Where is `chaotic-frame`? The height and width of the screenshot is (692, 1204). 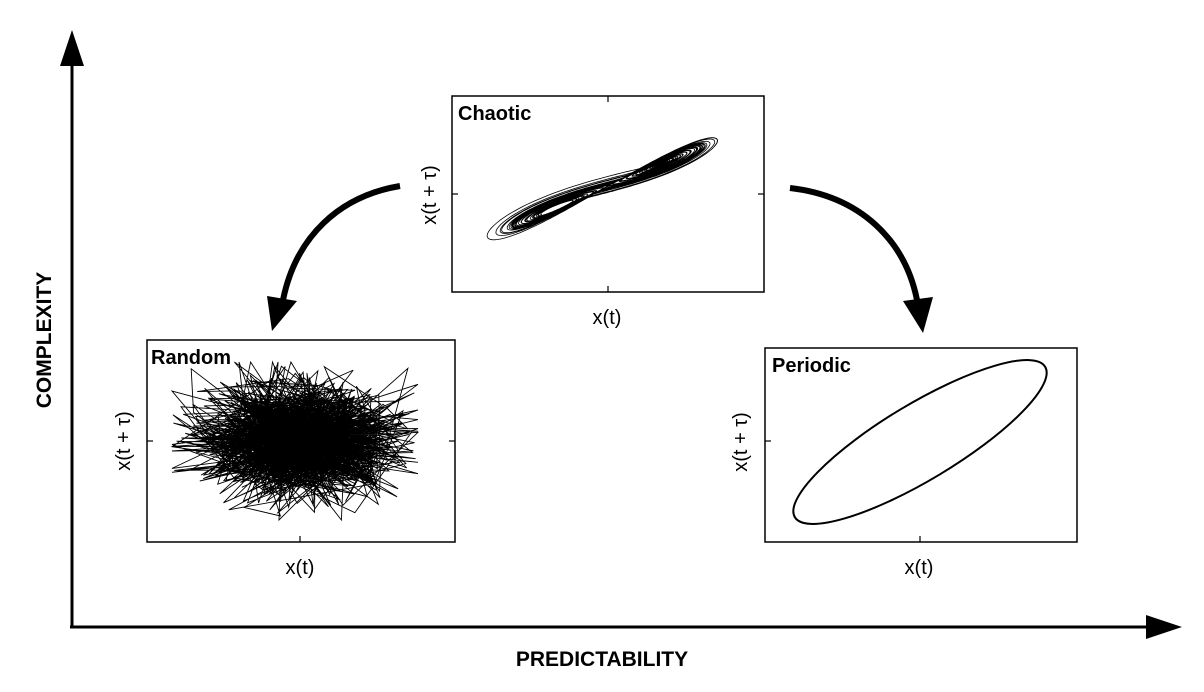
chaotic-frame is located at coordinates (608, 194).